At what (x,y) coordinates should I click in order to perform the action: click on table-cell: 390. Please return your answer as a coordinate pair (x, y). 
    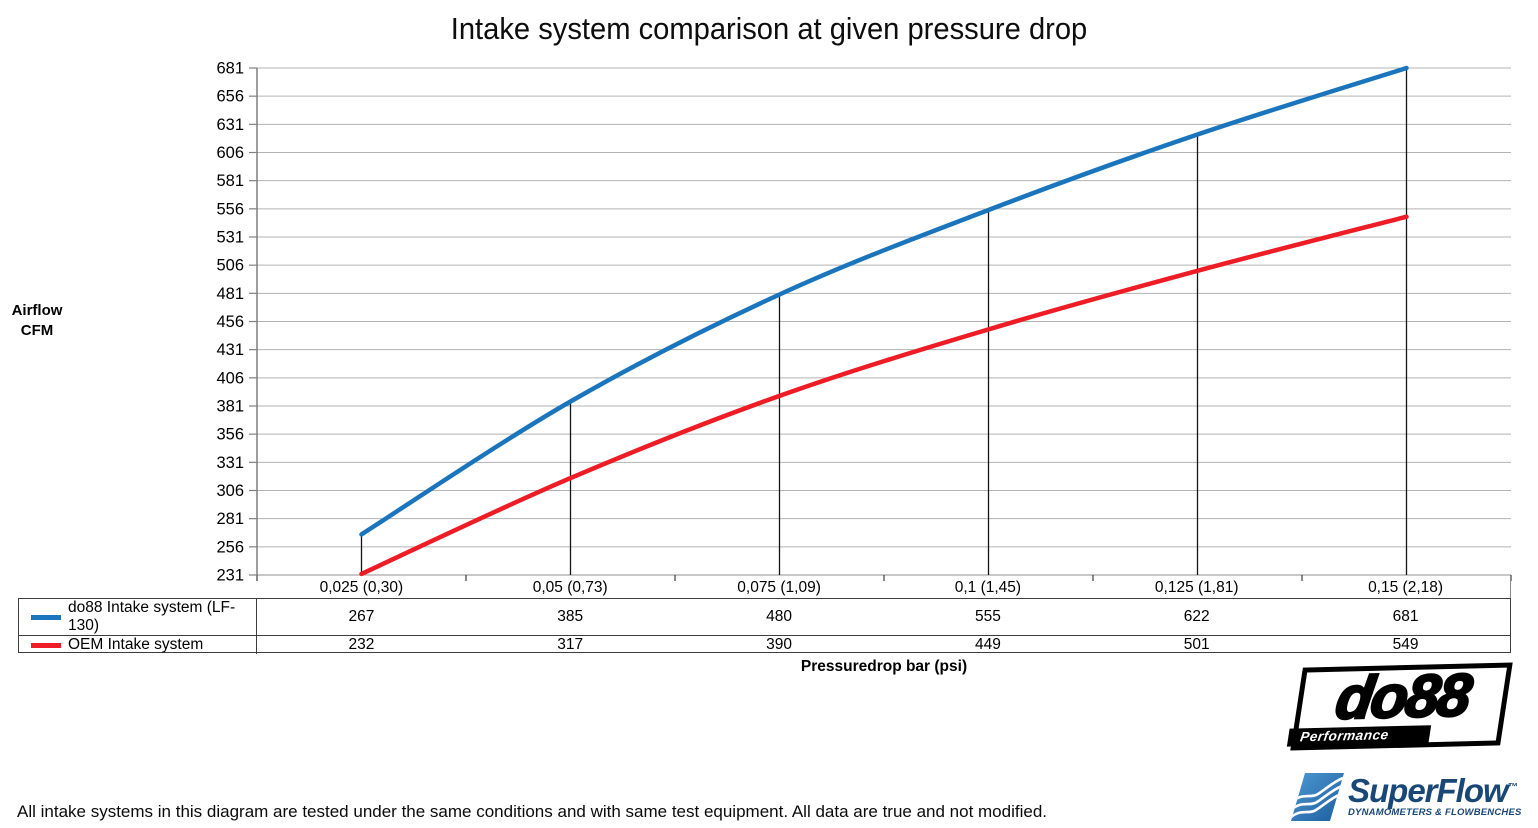
    Looking at the image, I should click on (779, 644).